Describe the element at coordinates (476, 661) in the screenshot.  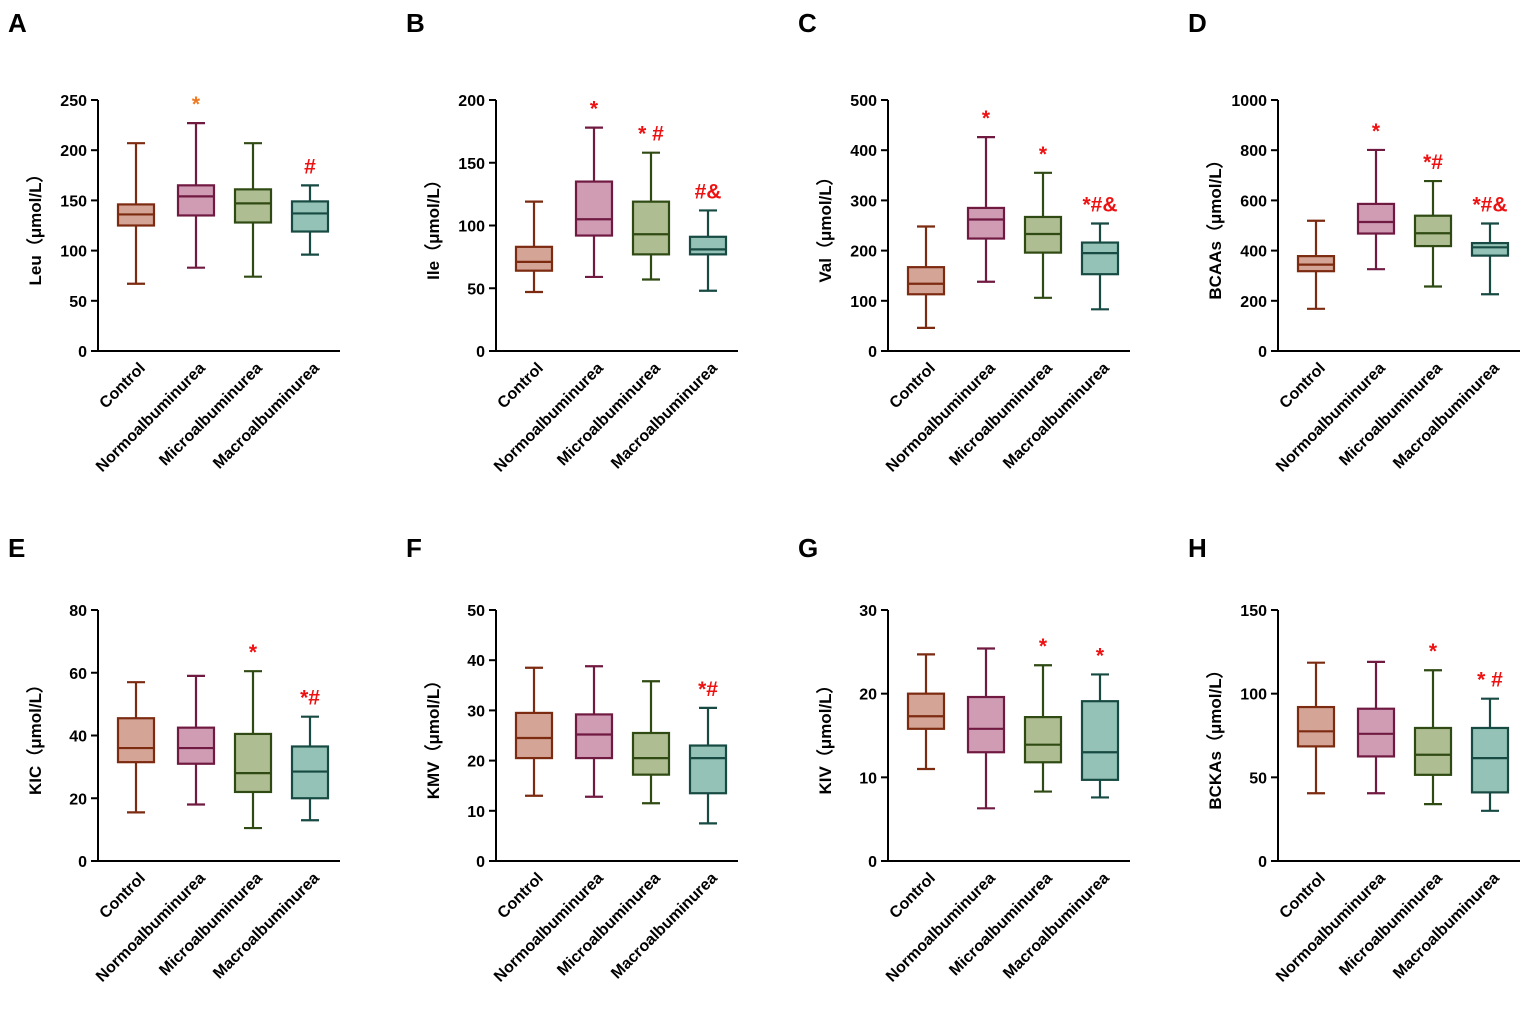
I see `y-tick-label: 40` at that location.